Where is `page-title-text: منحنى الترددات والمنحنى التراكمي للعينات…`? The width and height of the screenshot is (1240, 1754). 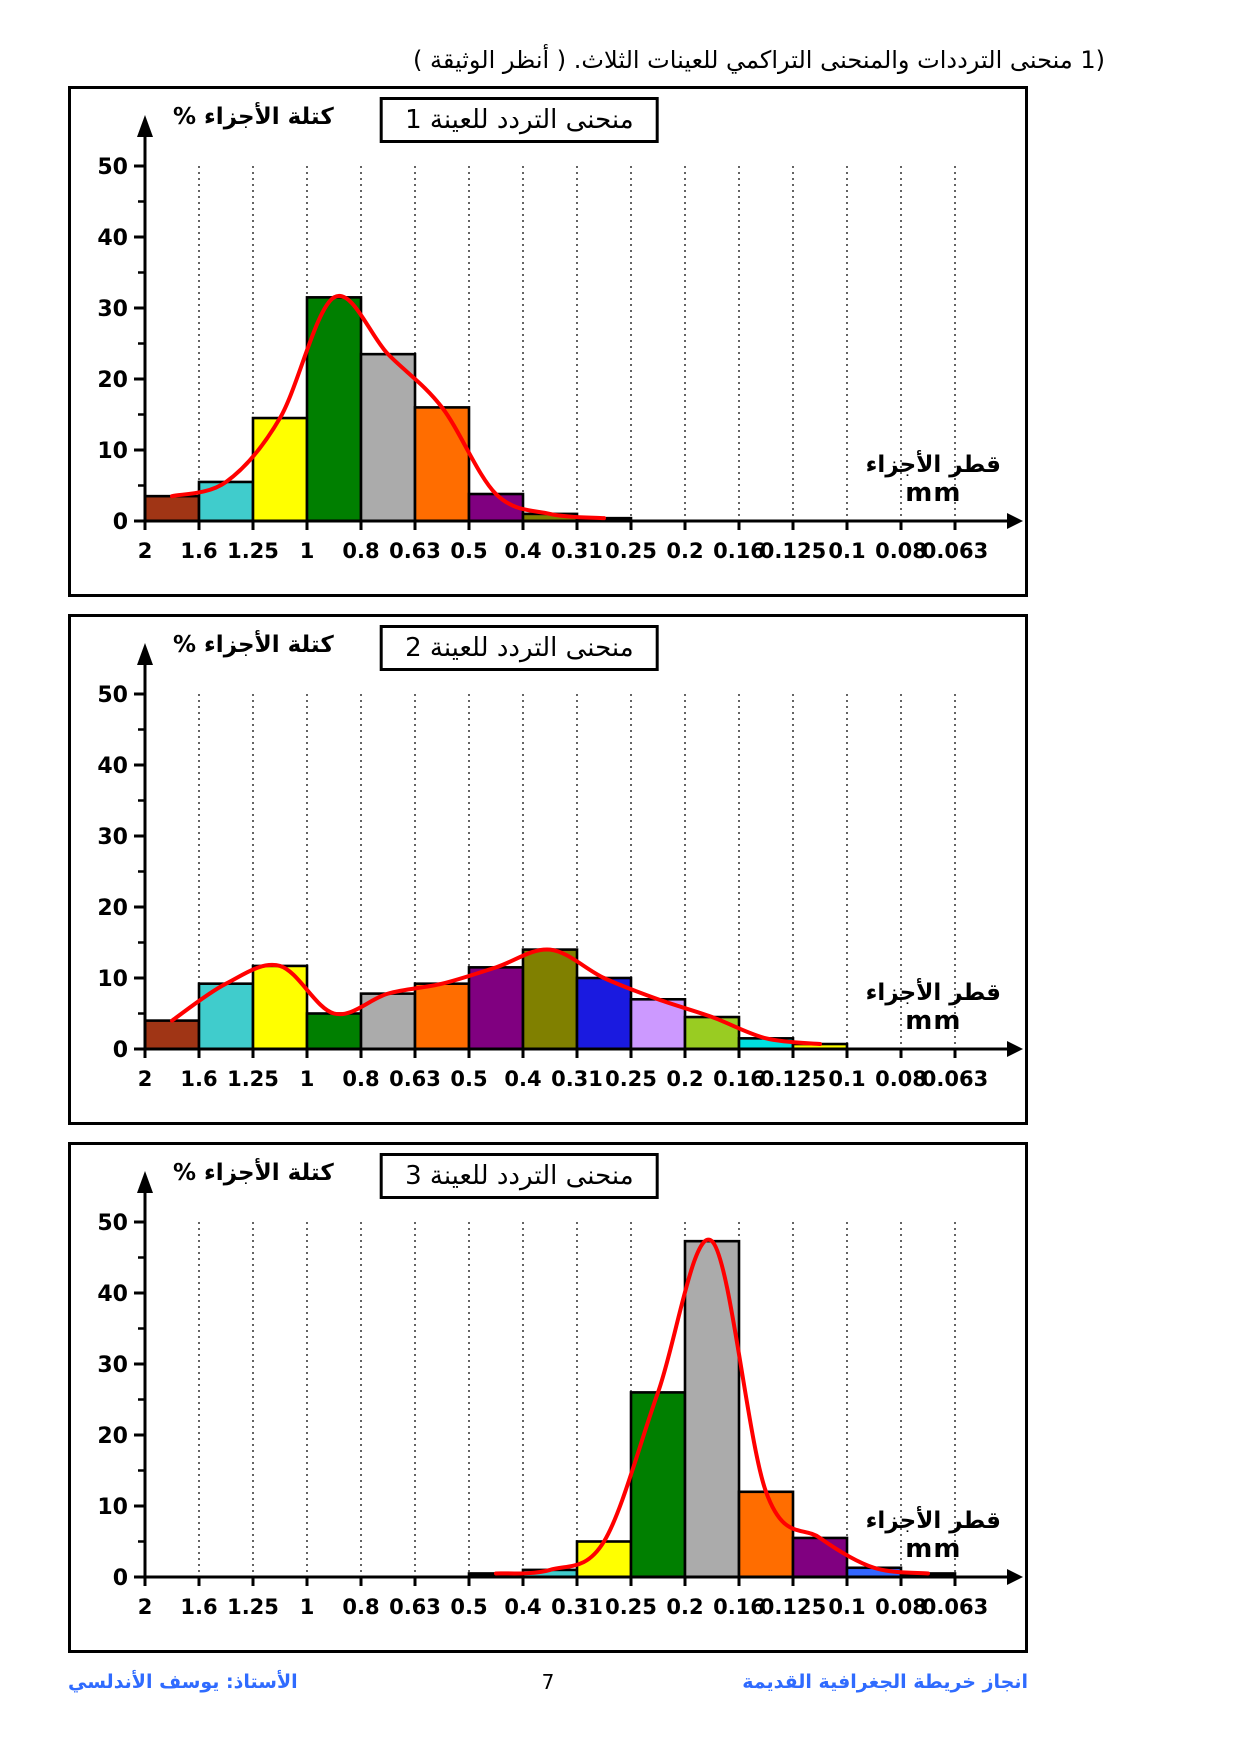 page-title-text: منحنى الترددات والمنحنى التراكمي للعينات… is located at coordinates (742, 60).